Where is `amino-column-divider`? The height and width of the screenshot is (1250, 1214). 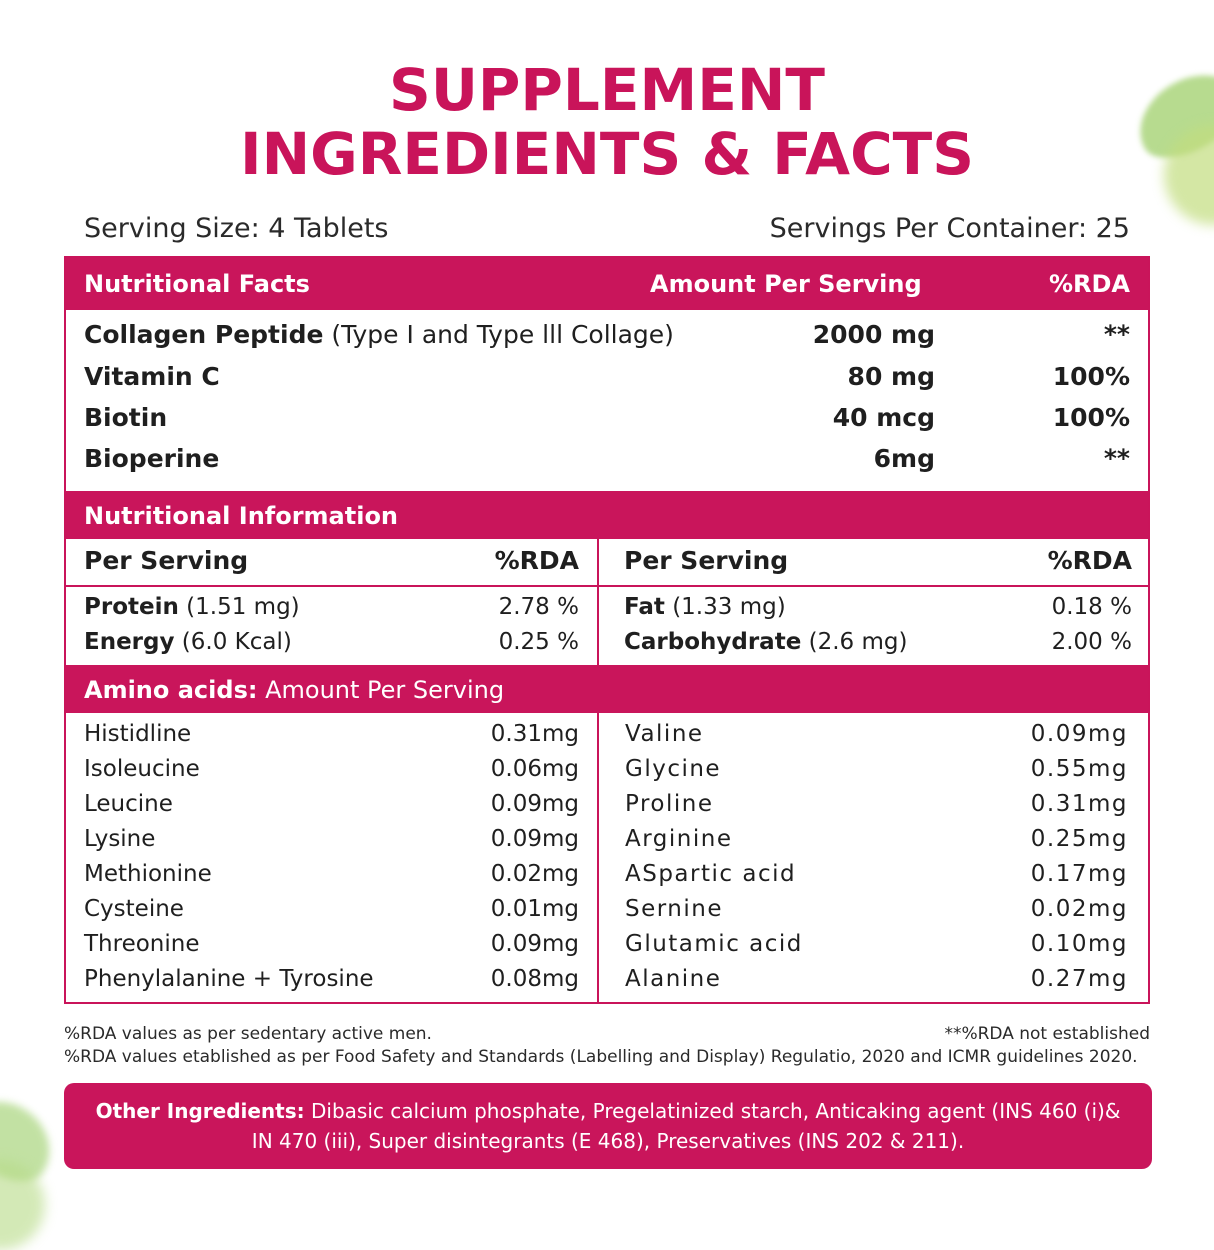 amino-column-divider is located at coordinates (598, 858).